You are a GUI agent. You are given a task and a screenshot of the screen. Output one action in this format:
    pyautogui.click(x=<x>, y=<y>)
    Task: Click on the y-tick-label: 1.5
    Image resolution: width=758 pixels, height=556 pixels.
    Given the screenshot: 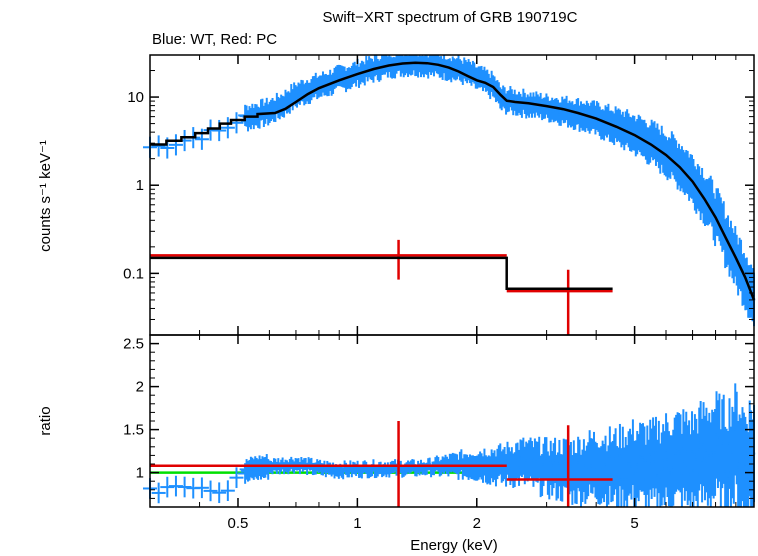 What is the action you would take?
    pyautogui.click(x=133, y=430)
    